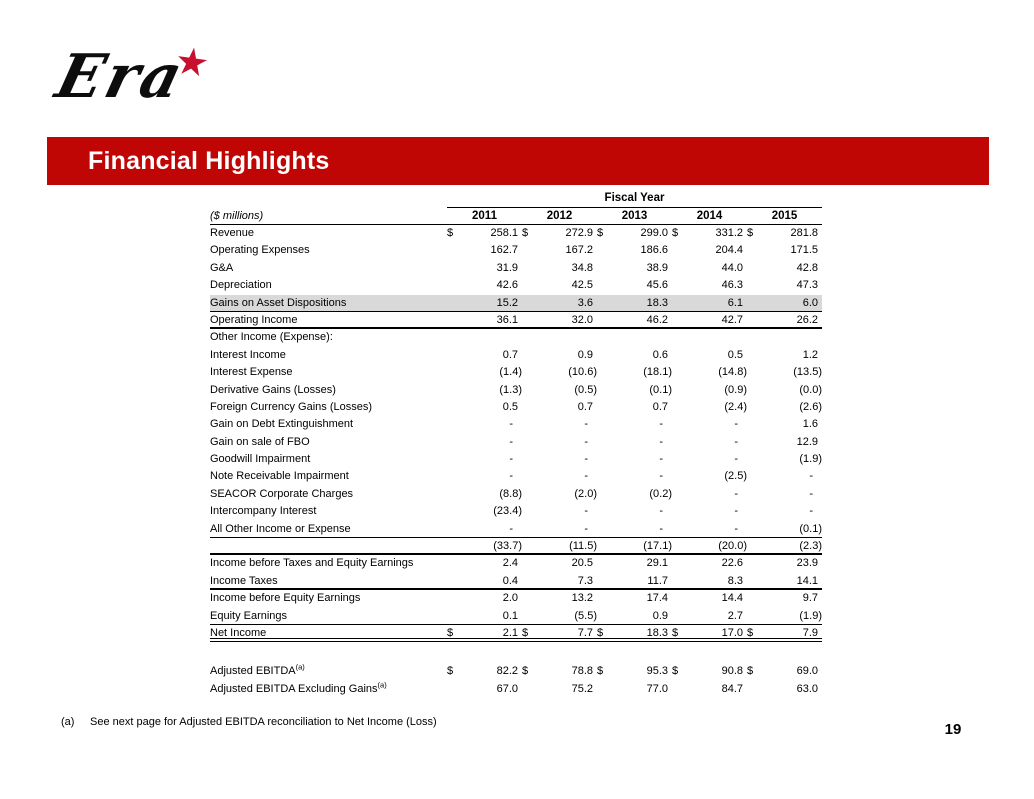  I want to click on cell-value: 0.4, so click(510, 580).